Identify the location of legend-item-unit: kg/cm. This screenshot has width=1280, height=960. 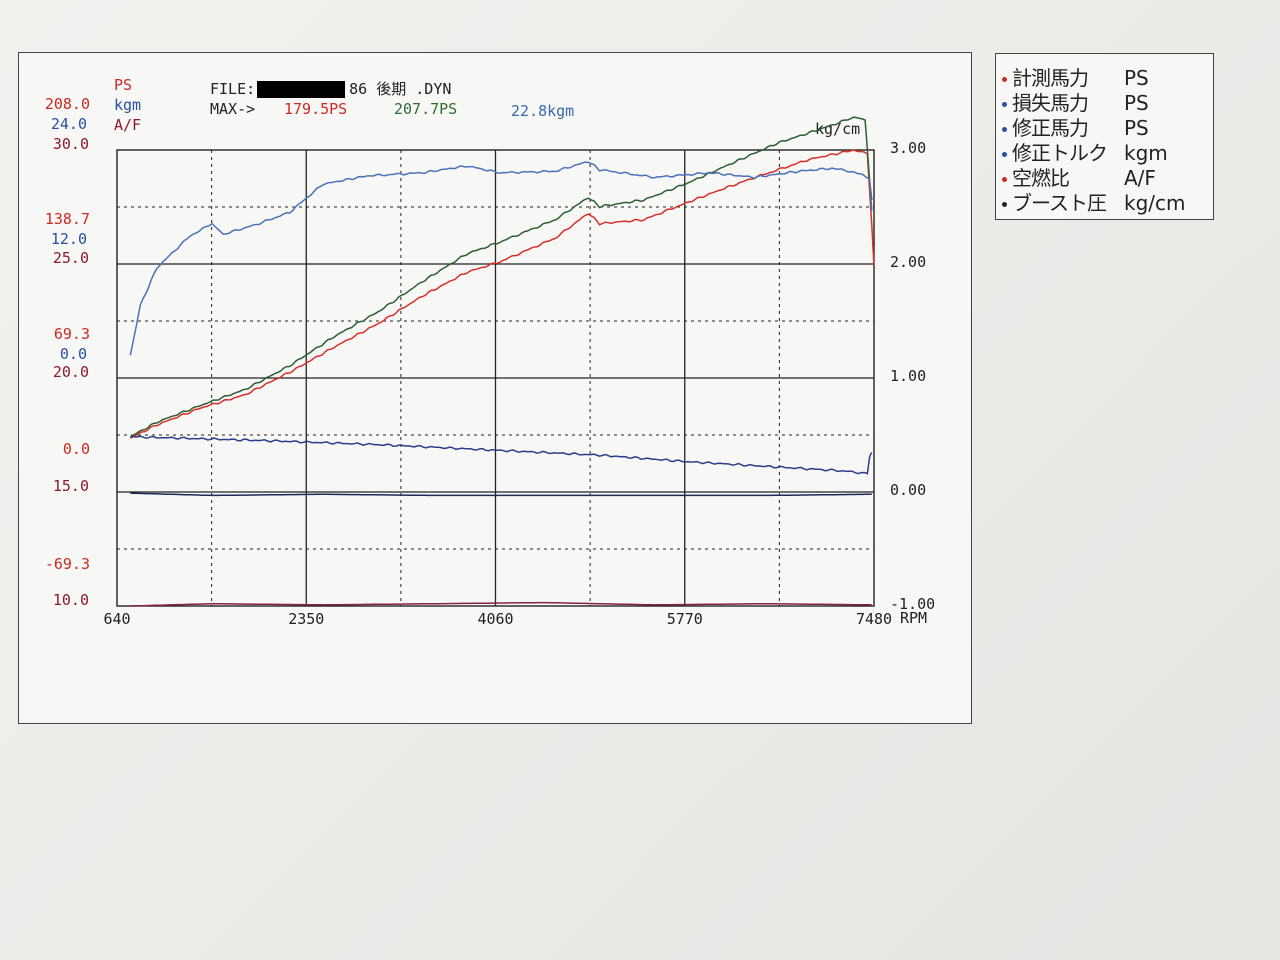
(1155, 203).